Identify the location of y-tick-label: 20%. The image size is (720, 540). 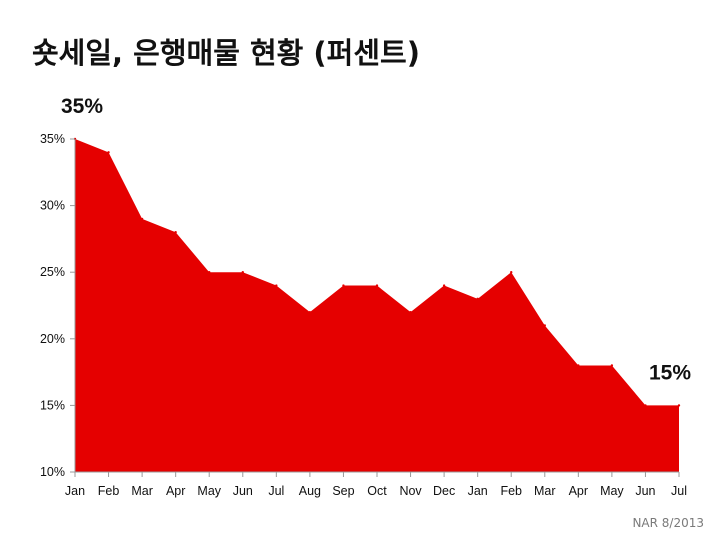
(52, 339).